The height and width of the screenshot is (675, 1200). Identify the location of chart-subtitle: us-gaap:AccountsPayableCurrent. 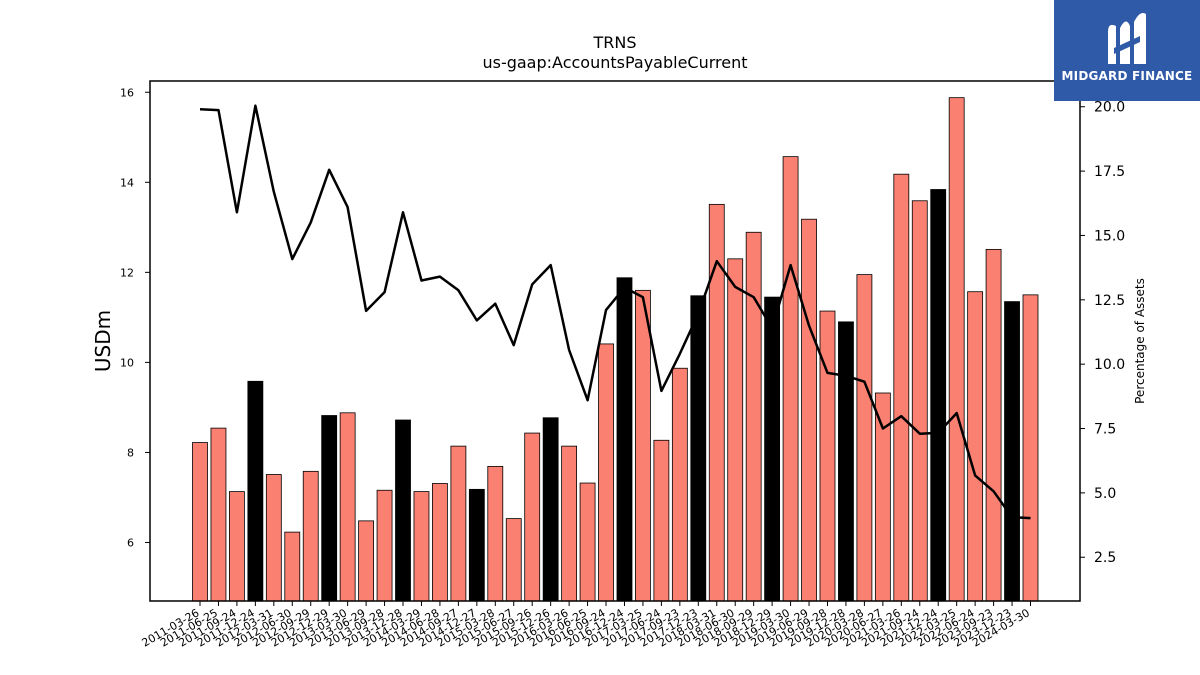
(614, 62).